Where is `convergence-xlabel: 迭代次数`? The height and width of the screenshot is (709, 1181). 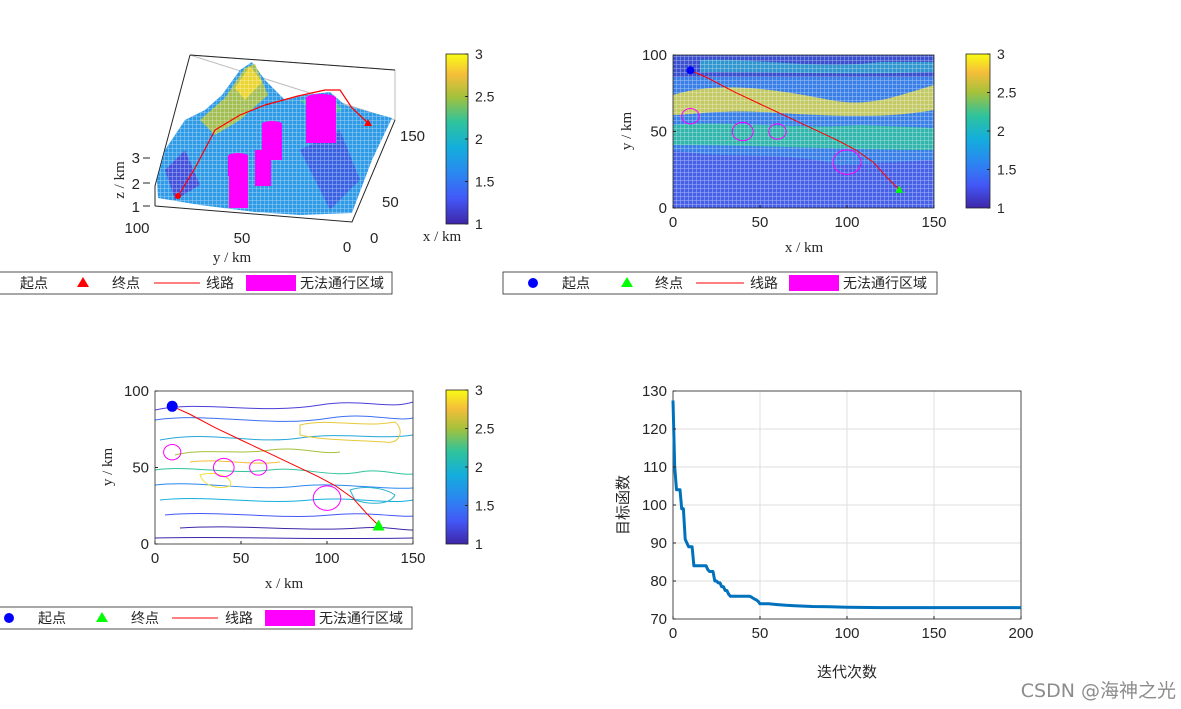
convergence-xlabel: 迭代次数 is located at coordinates (847, 672).